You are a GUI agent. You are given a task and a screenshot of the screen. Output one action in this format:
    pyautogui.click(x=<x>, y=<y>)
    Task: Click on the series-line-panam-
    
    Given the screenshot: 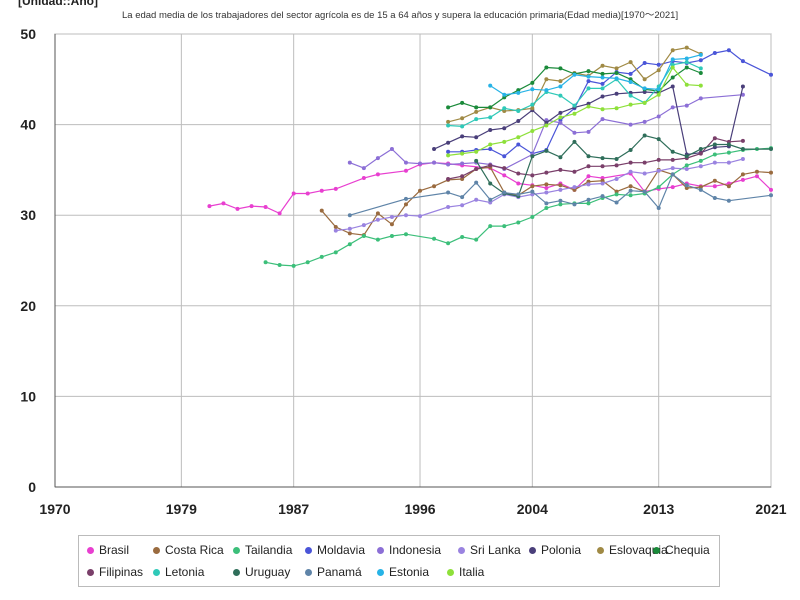 What is the action you would take?
    pyautogui.click(x=560, y=194)
    